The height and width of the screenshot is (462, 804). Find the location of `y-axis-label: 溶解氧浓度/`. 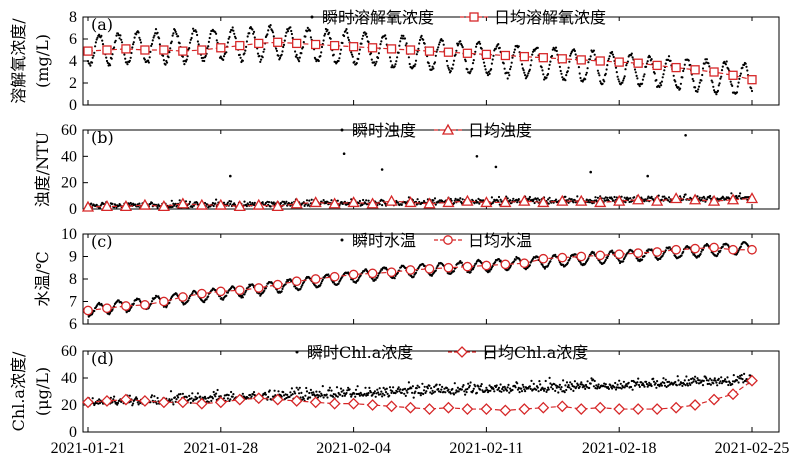

y-axis-label: 溶解氧浓度/ is located at coordinates (18, 61).